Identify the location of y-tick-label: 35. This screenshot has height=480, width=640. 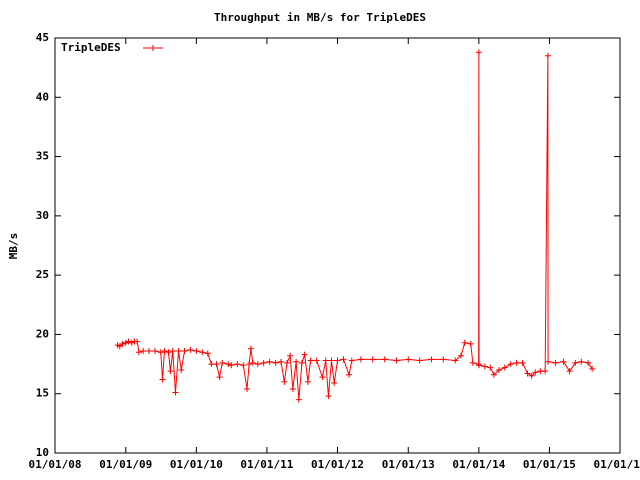
(42, 156).